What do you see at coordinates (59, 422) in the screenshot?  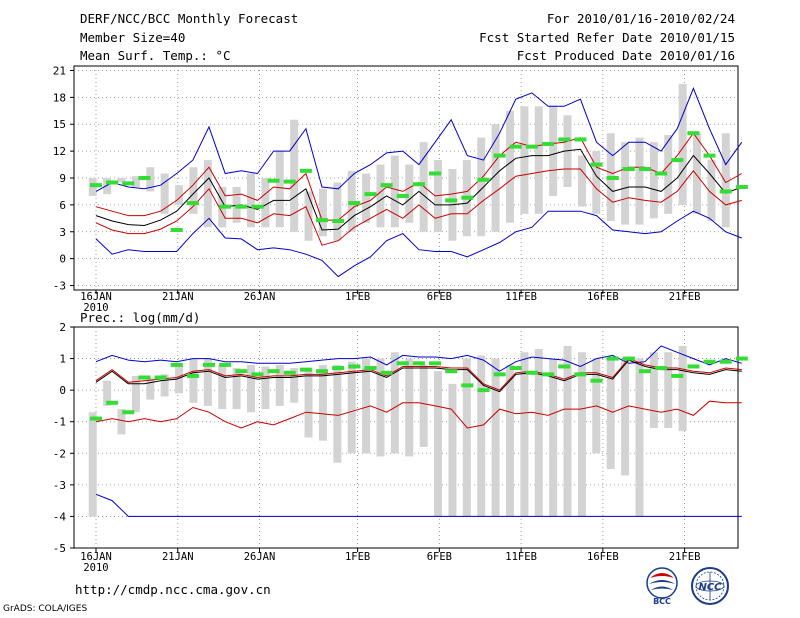 I see `y-tick-label: -1` at bounding box center [59, 422].